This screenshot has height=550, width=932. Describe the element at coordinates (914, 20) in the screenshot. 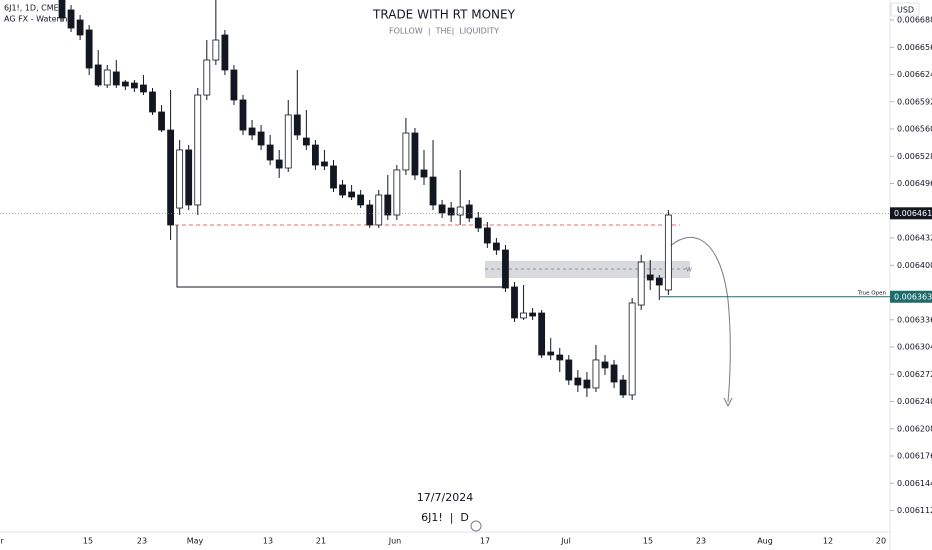

I see `y-tick-label: 0.0066880` at that location.